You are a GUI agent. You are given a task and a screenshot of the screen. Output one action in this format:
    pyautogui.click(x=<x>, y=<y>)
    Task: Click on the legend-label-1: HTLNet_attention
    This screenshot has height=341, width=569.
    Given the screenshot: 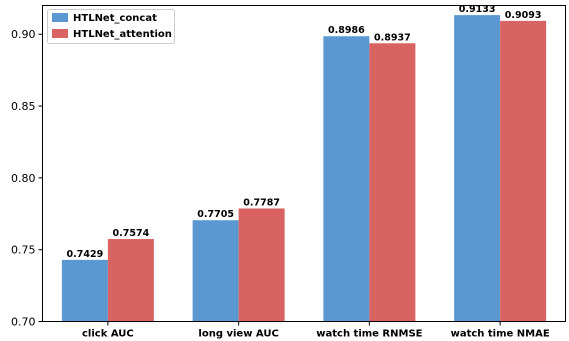 What is the action you would take?
    pyautogui.click(x=122, y=34)
    